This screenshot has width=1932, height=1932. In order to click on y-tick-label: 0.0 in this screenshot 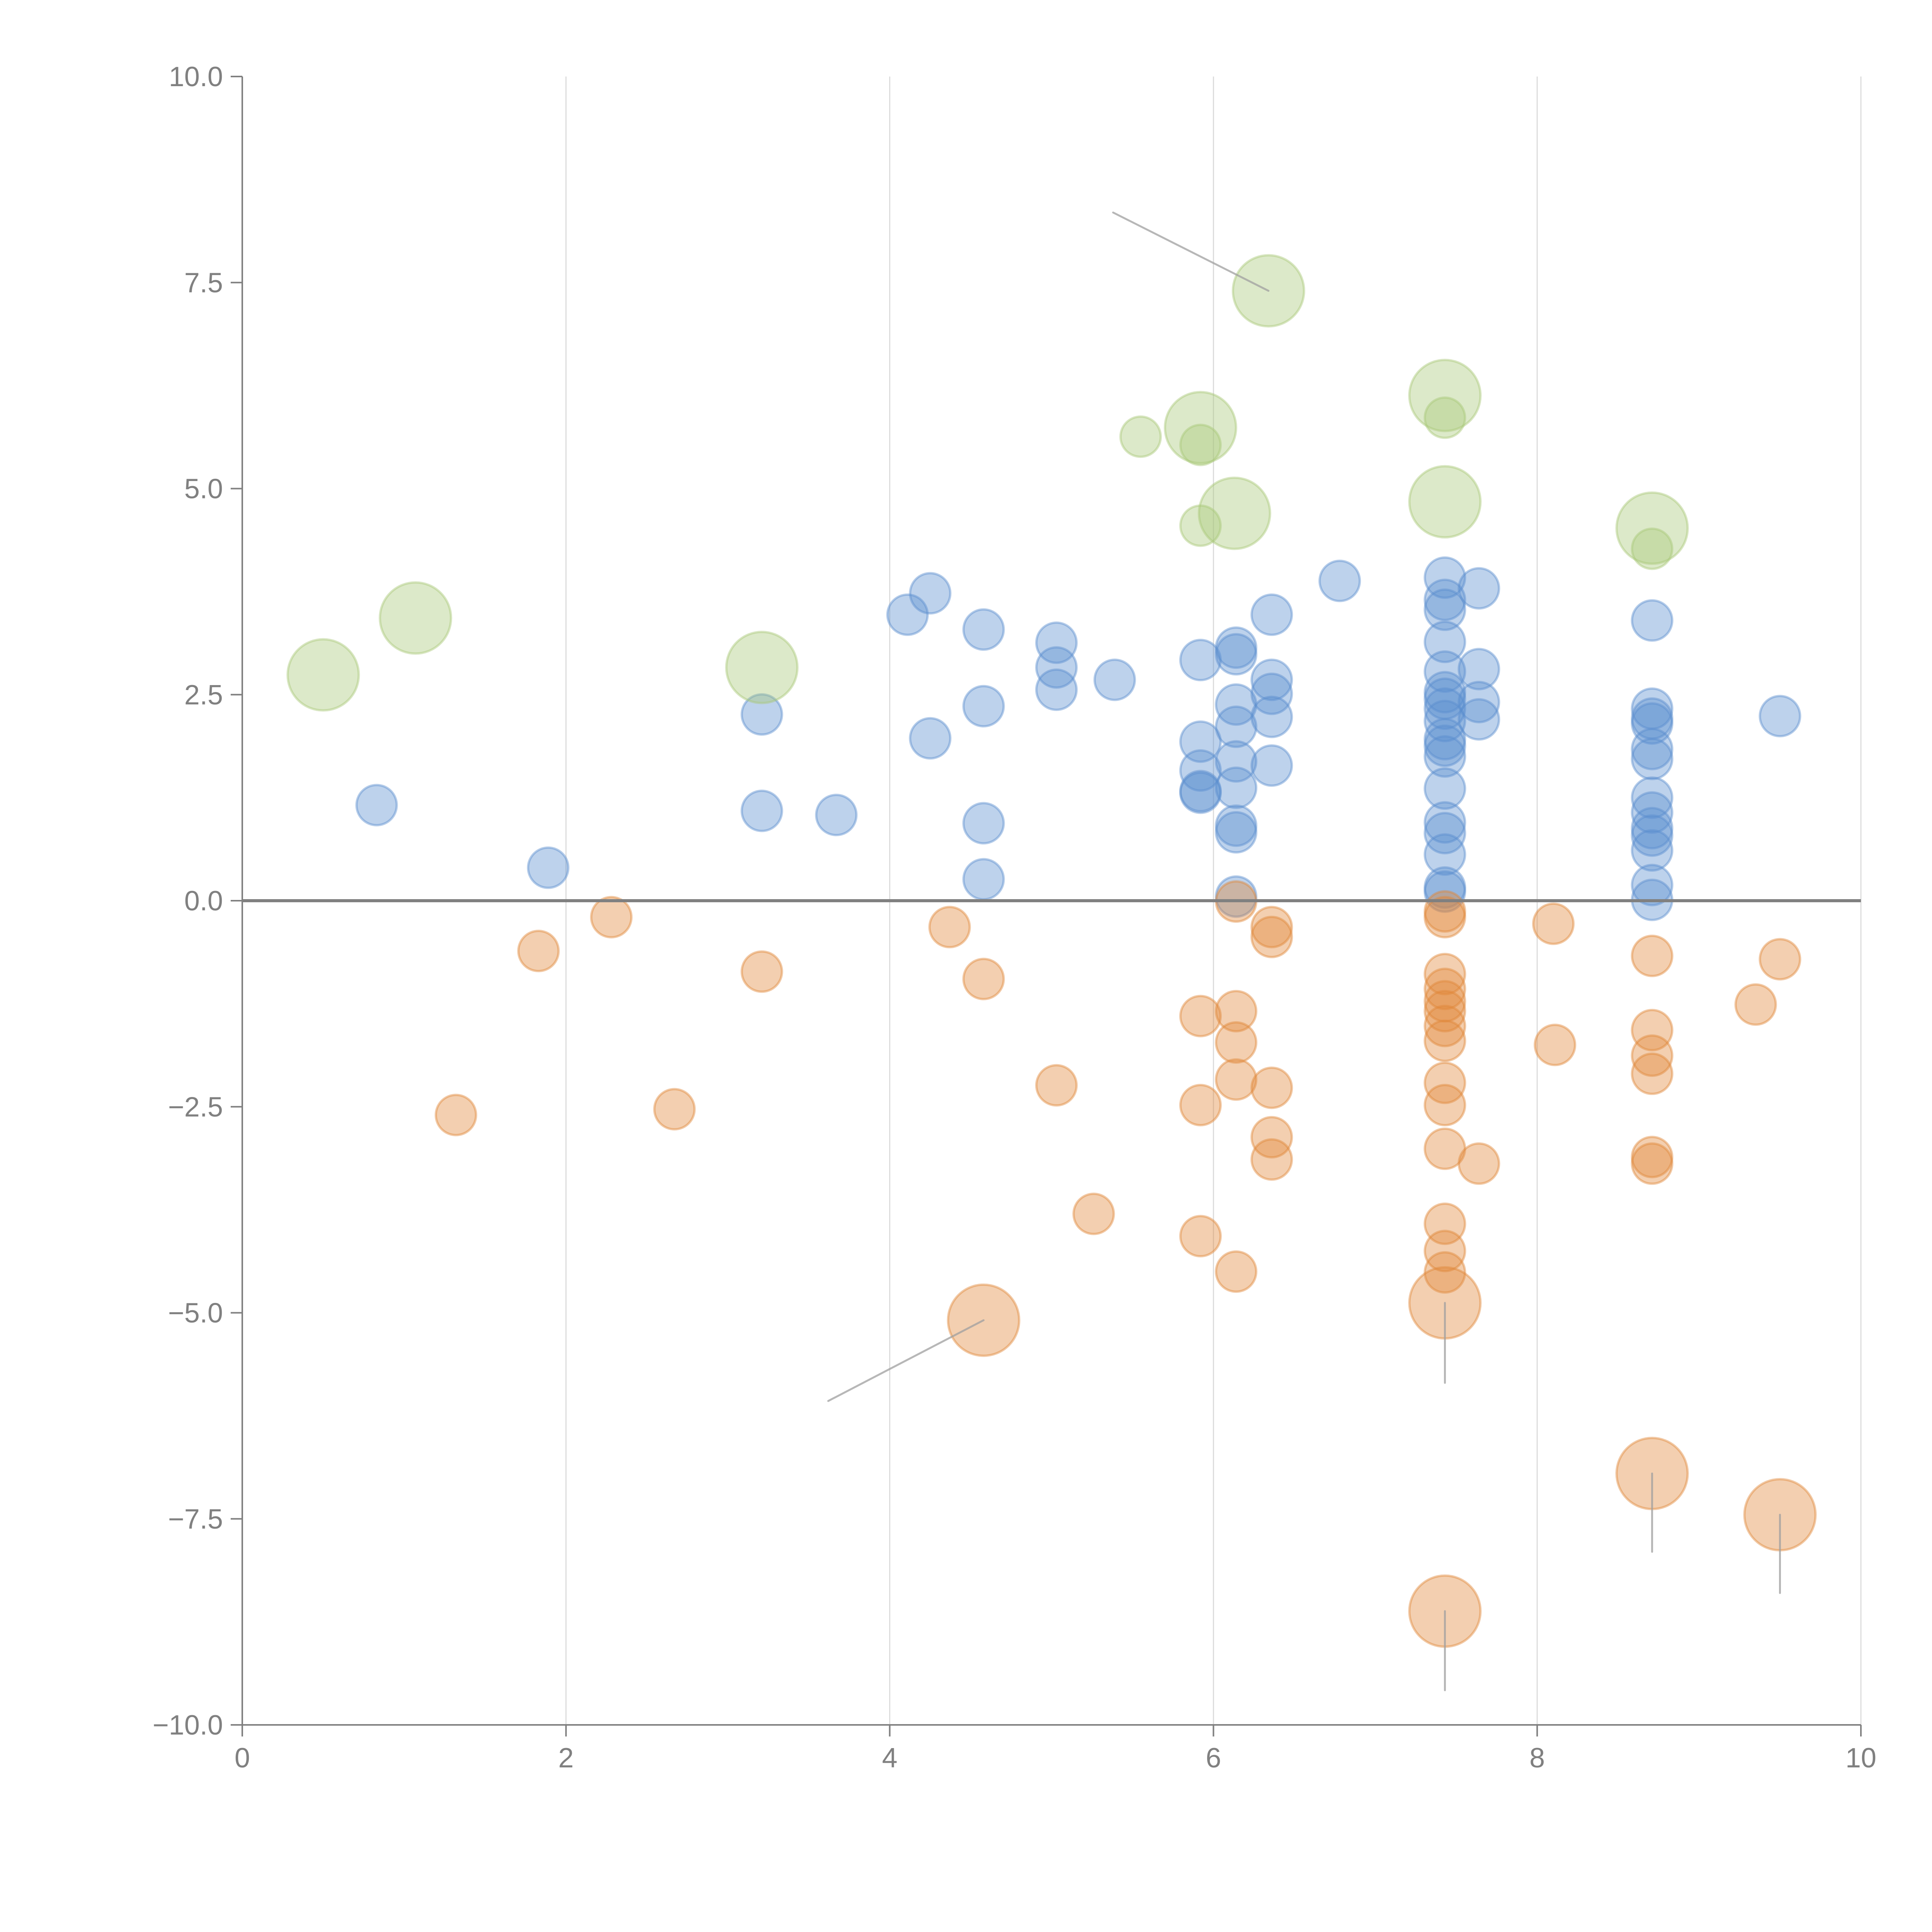, I will do `click(204, 901)`.